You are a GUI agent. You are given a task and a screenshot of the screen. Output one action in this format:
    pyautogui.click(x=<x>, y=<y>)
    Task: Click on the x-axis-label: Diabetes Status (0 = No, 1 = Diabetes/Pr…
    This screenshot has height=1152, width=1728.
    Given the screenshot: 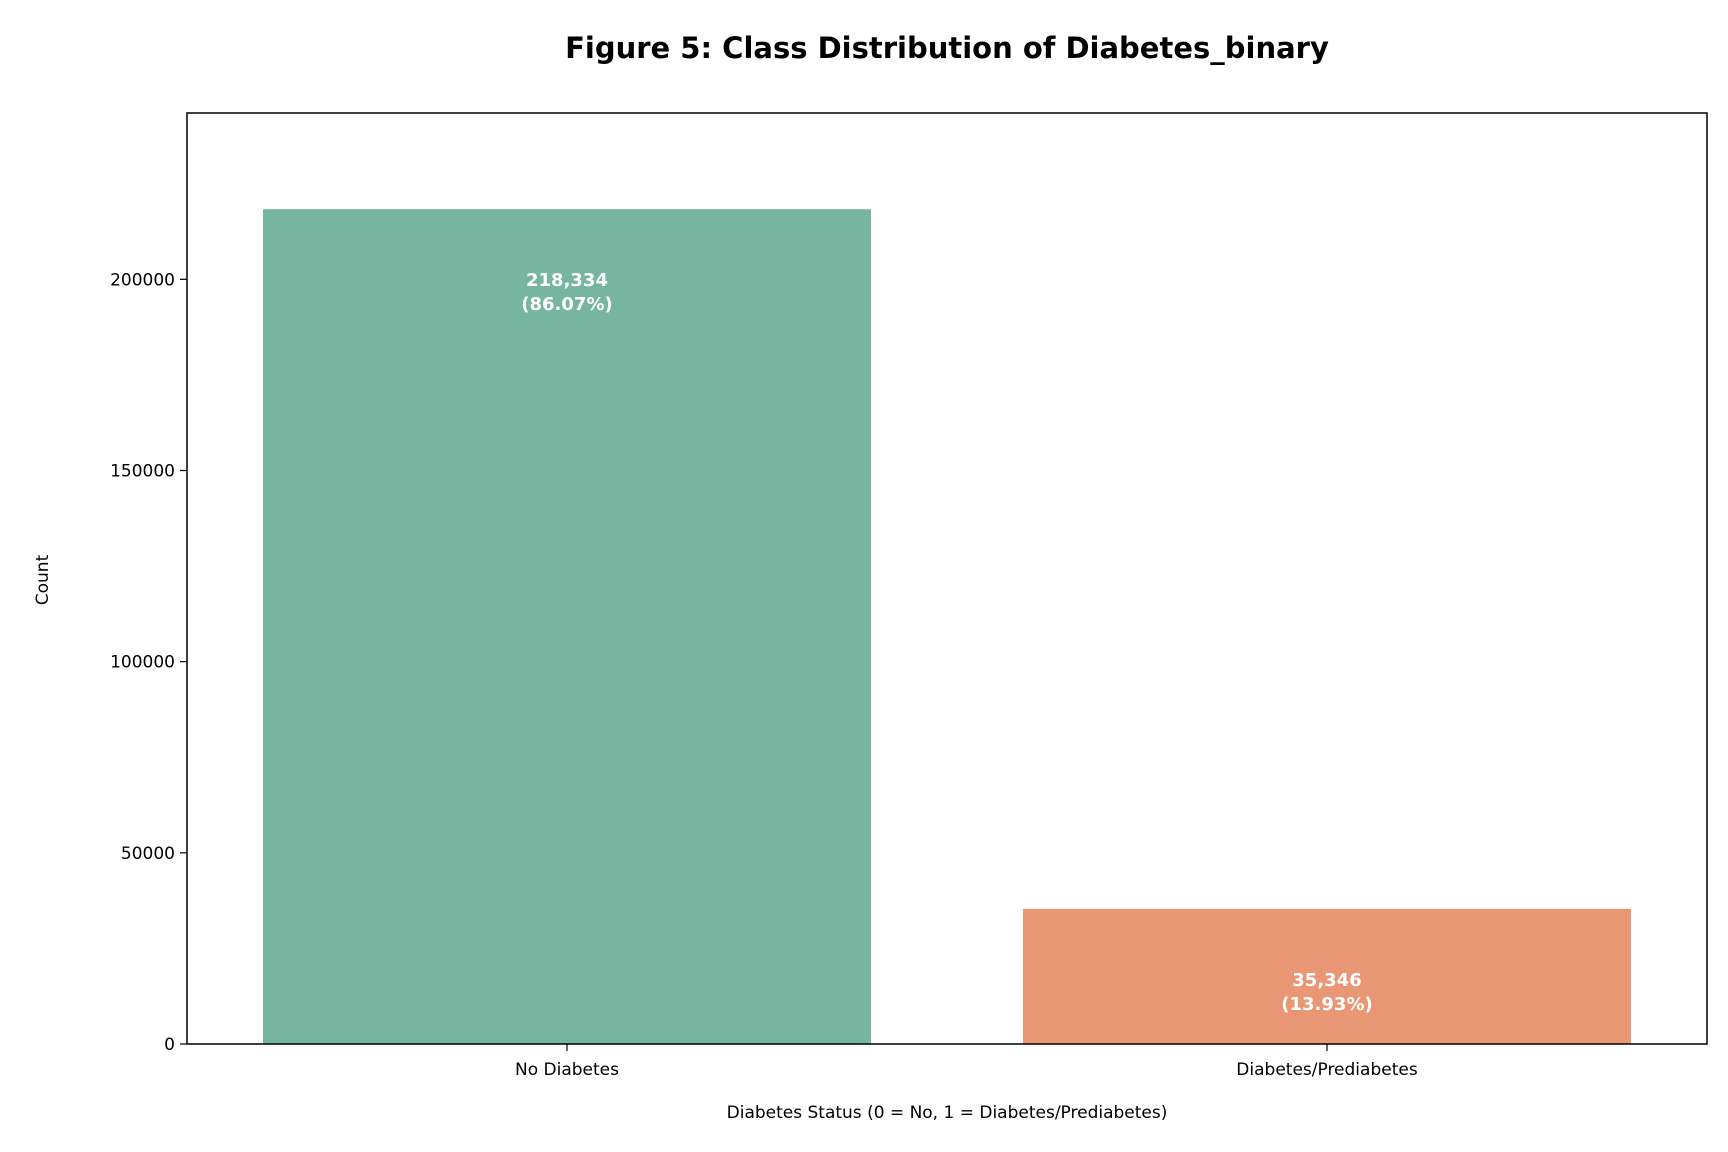 What is the action you would take?
    pyautogui.click(x=947, y=1113)
    